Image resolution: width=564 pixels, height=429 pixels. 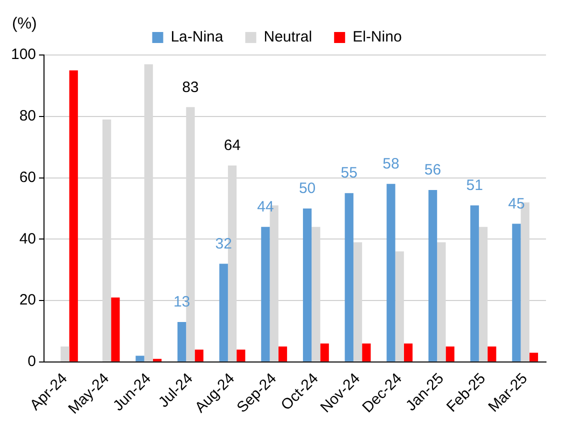 What do you see at coordinates (377, 37) in the screenshot?
I see `legend-label: El-Nino` at bounding box center [377, 37].